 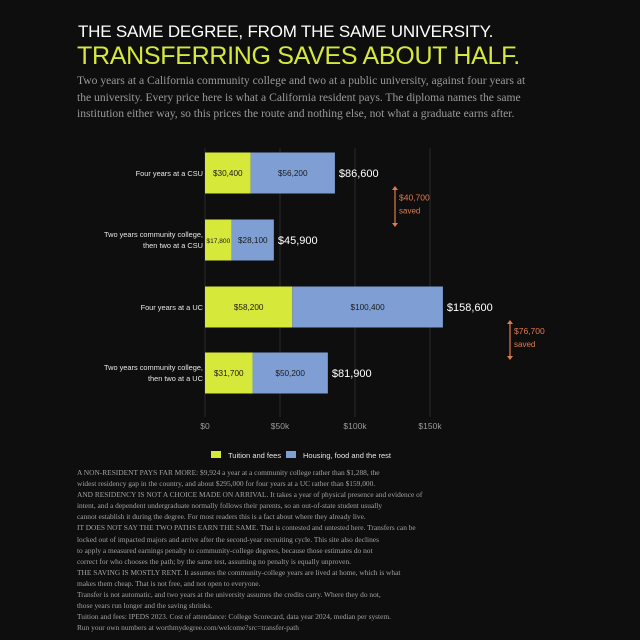 I want to click on bar-value-label: $58,200, so click(x=249, y=307).